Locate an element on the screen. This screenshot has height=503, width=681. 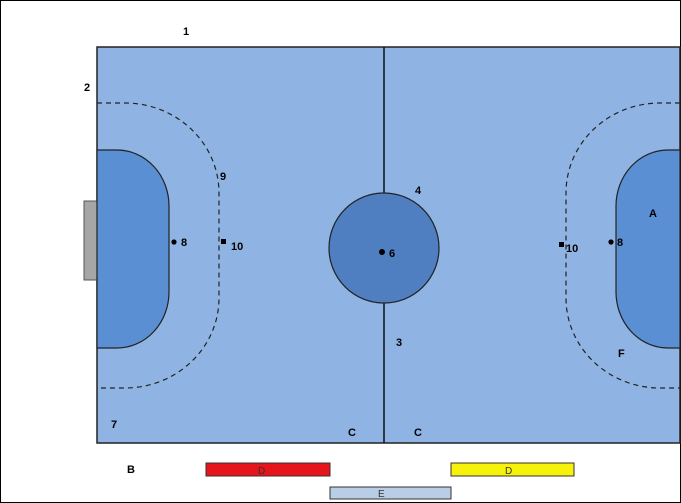
label-F: F is located at coordinates (621, 354).